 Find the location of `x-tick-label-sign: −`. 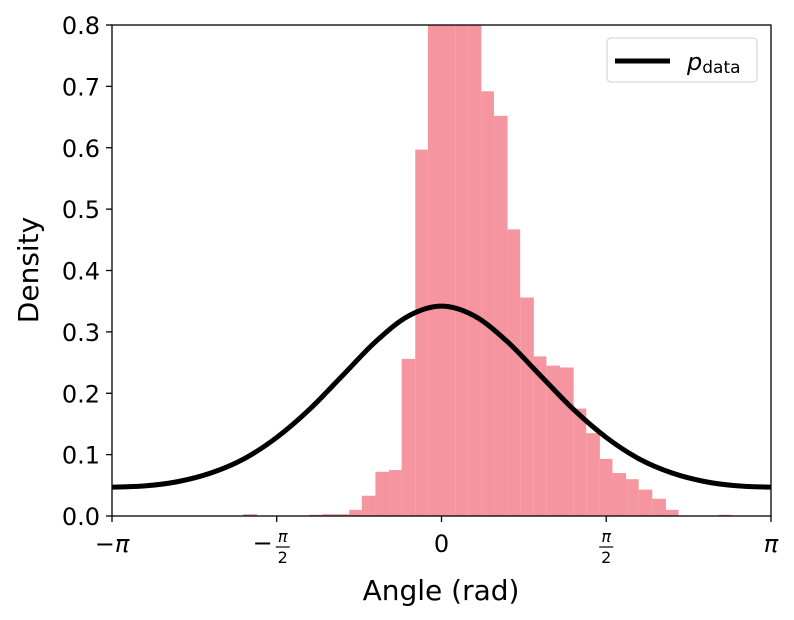

x-tick-label-sign: − is located at coordinates (263, 543).